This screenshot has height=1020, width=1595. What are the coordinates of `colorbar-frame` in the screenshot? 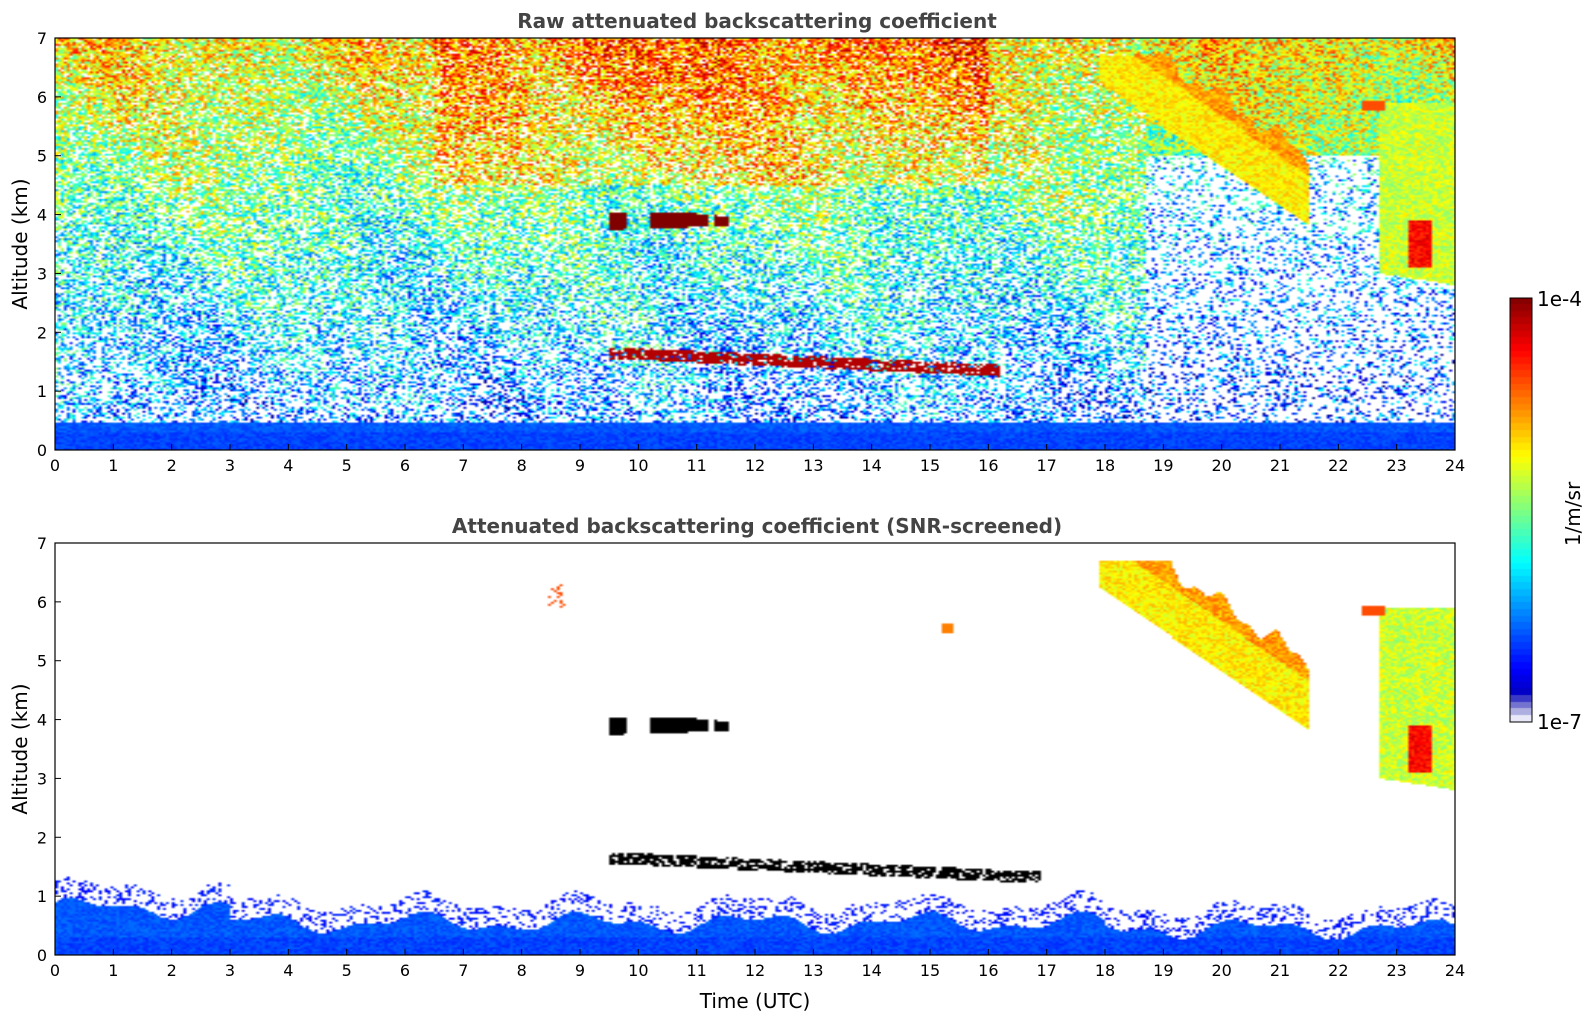 It's located at (1521, 510).